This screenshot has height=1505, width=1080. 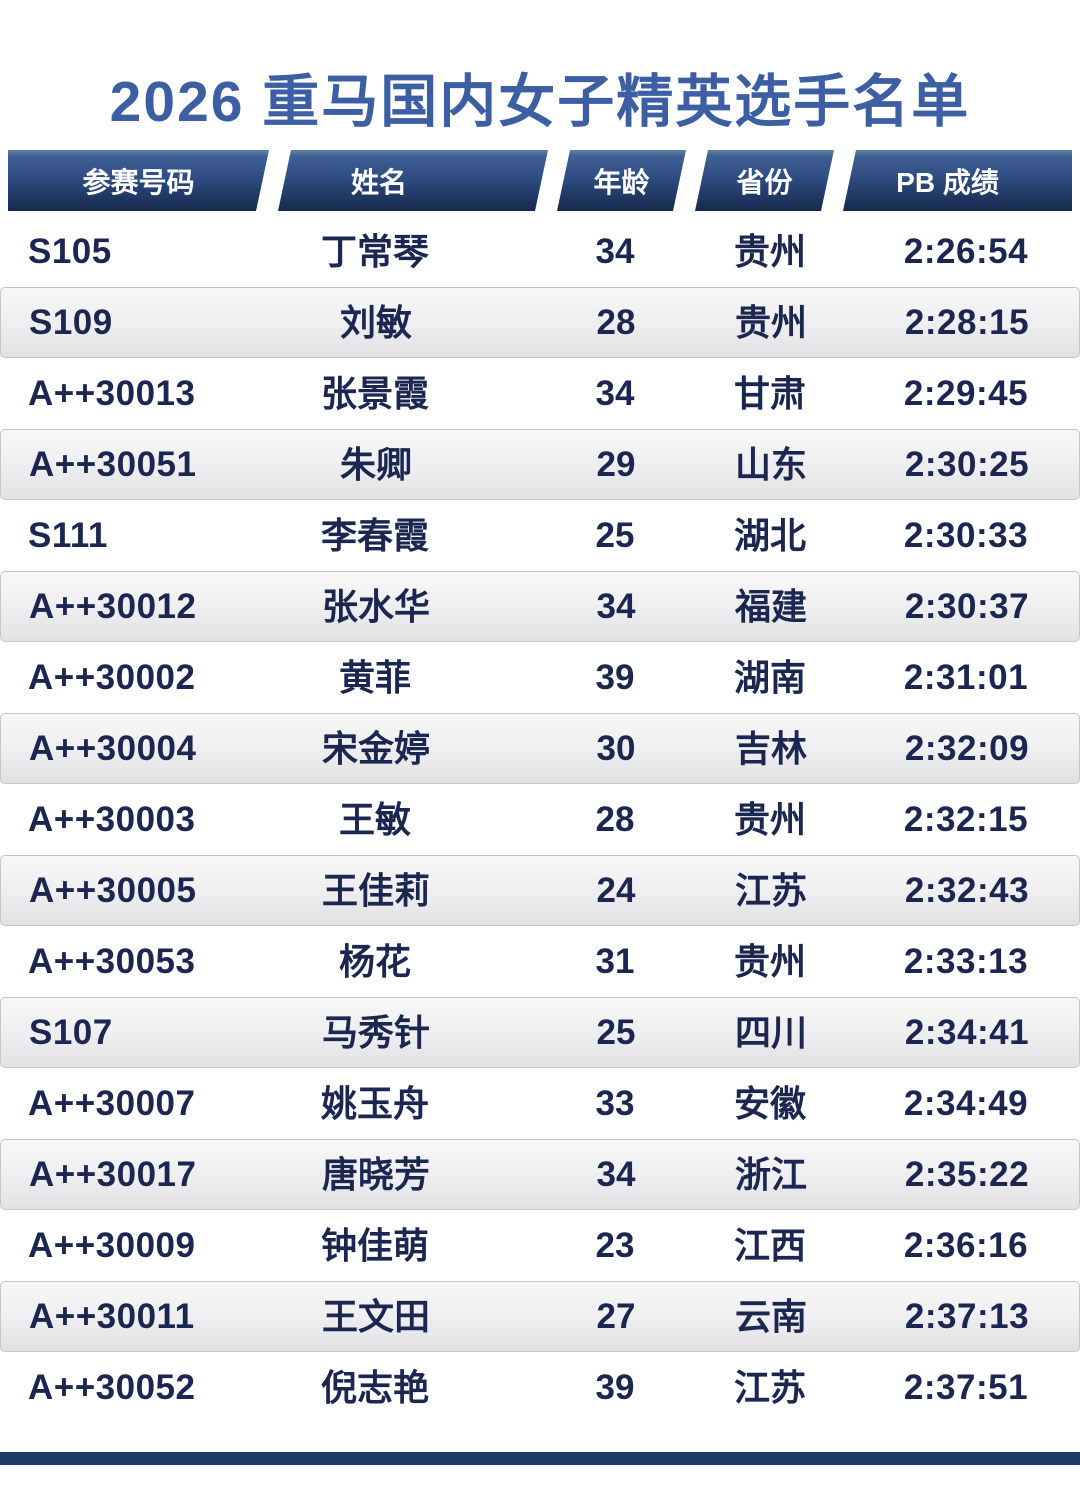 What do you see at coordinates (540, 251) in the screenshot?
I see `table-row: S105 丁常琴 34 贵州 2:26:54` at bounding box center [540, 251].